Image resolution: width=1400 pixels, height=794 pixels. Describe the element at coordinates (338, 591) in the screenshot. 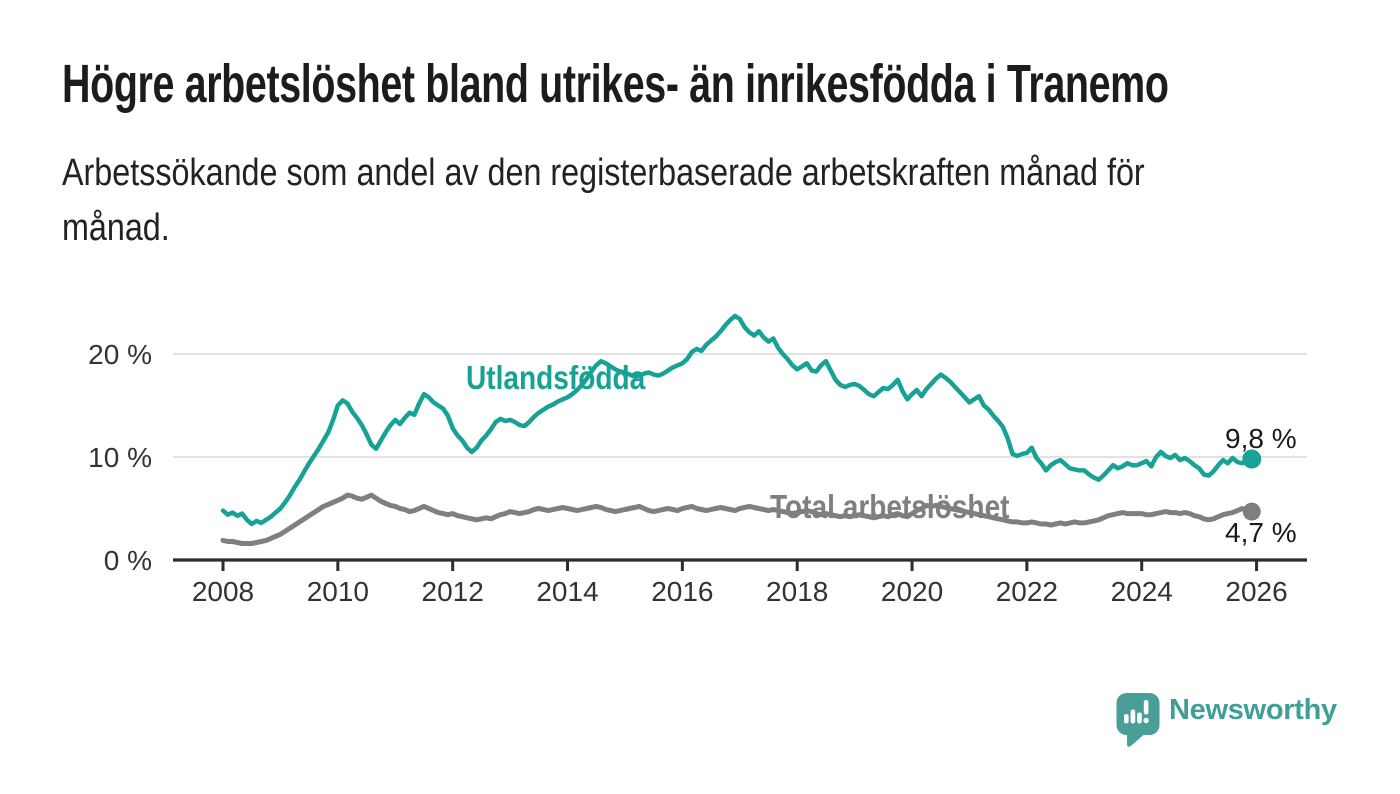

I see `x-axis-tick-label: 2010` at that location.